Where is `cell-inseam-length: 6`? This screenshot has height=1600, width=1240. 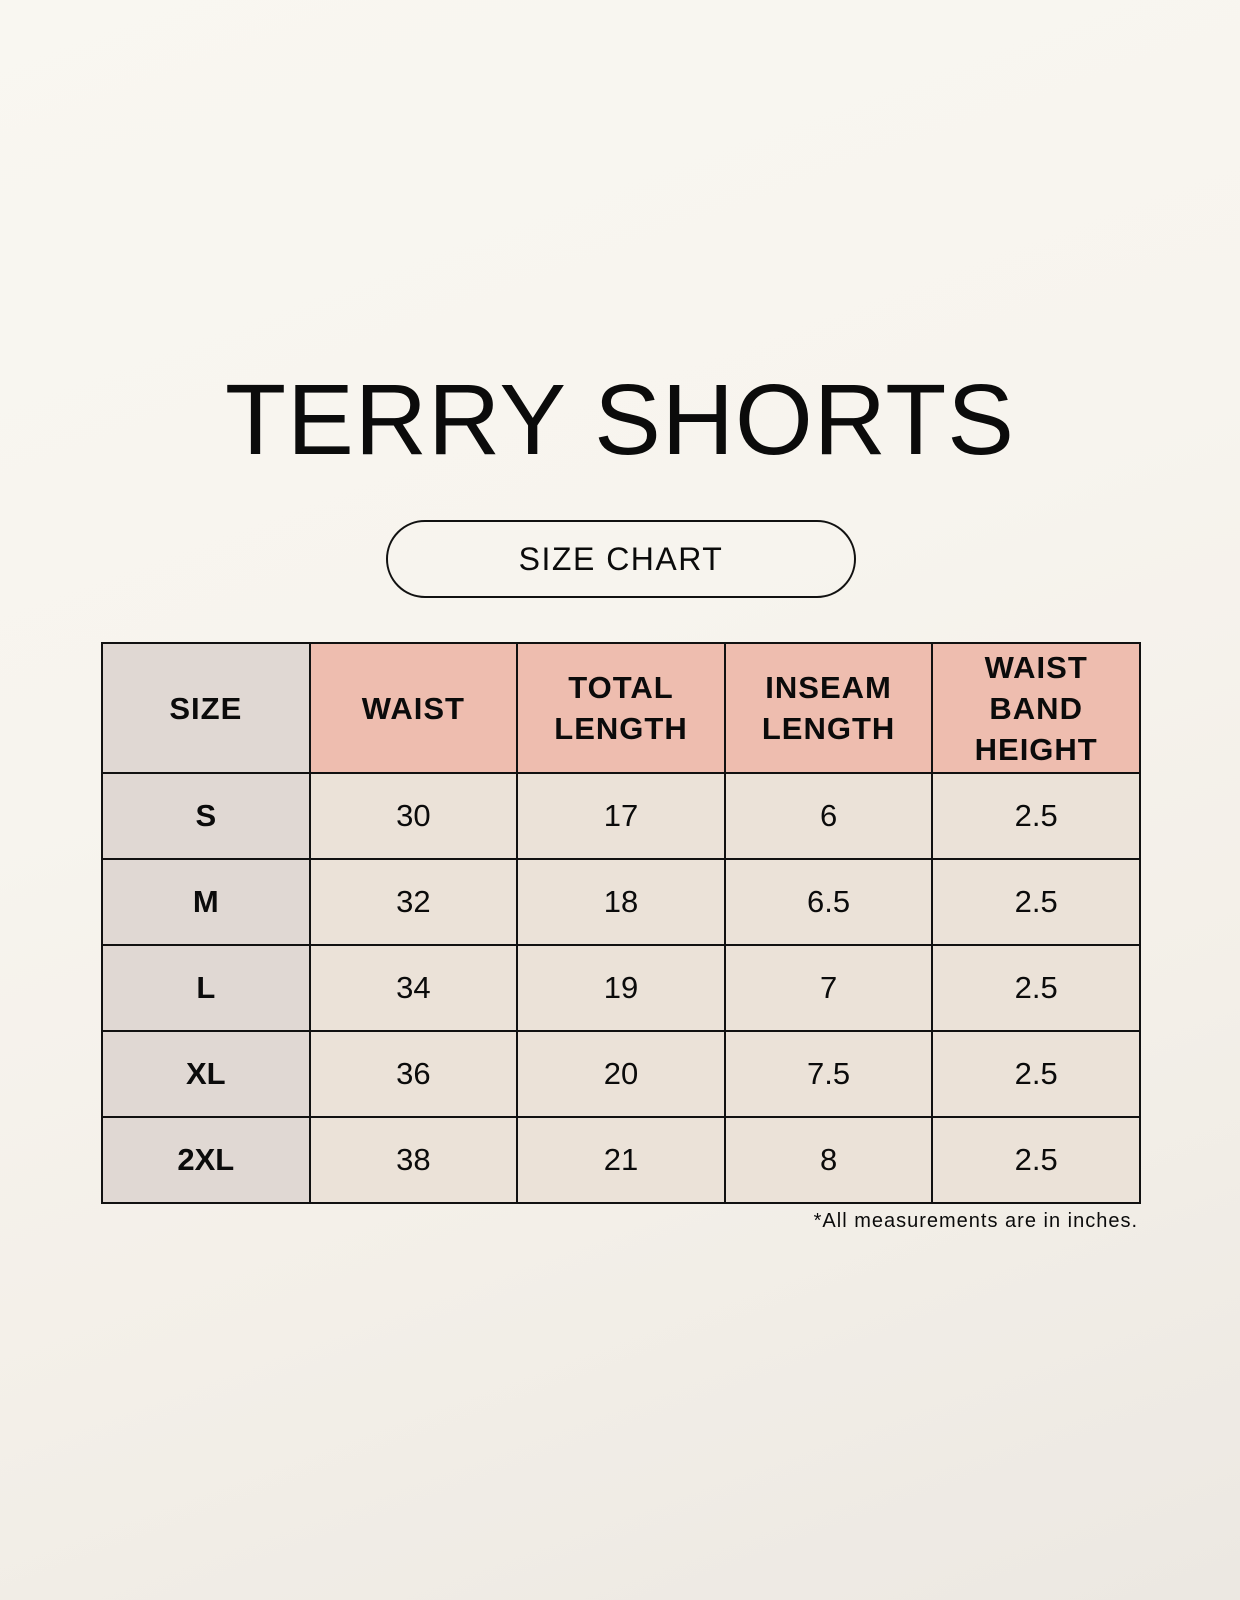
cell-inseam-length: 6 is located at coordinates (828, 816).